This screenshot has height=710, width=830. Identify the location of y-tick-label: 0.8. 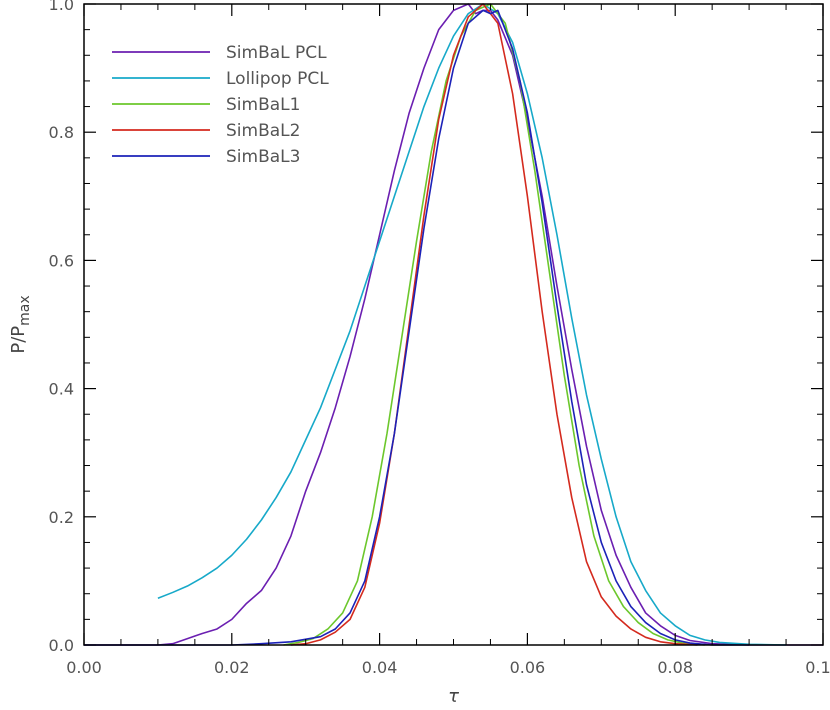
(61, 132).